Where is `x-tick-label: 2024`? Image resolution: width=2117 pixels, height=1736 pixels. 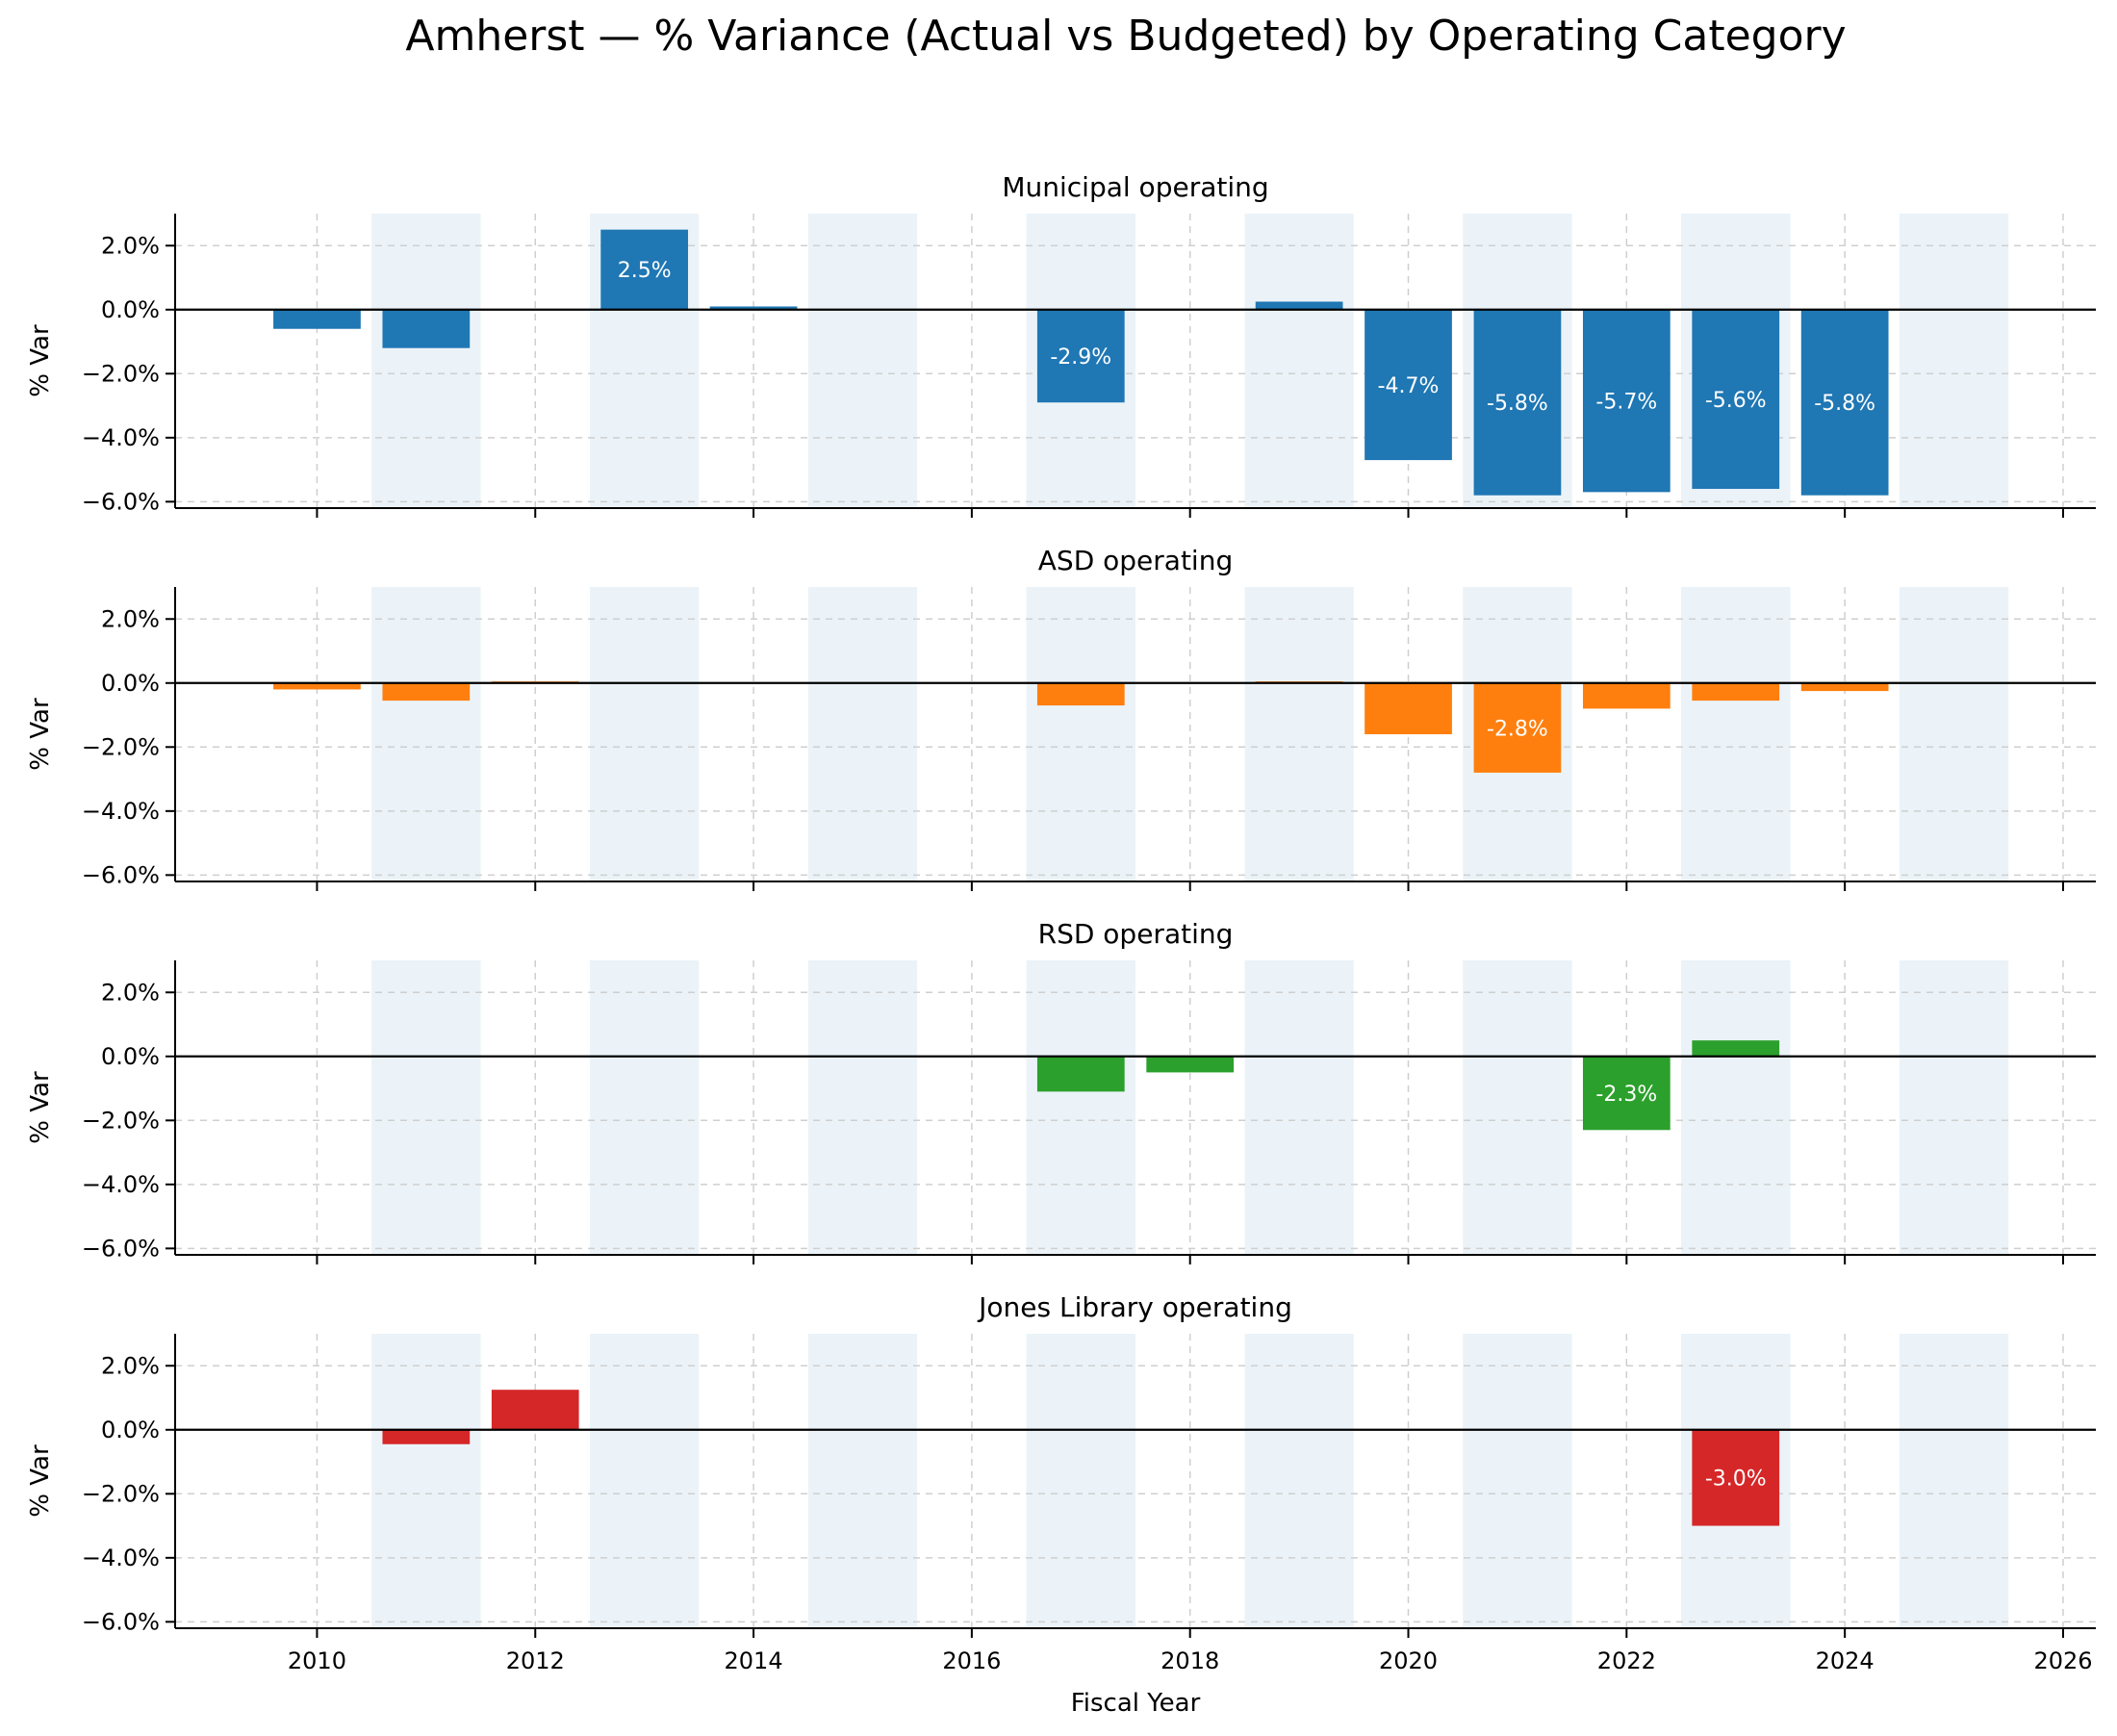 x-tick-label: 2024 is located at coordinates (1846, 1660).